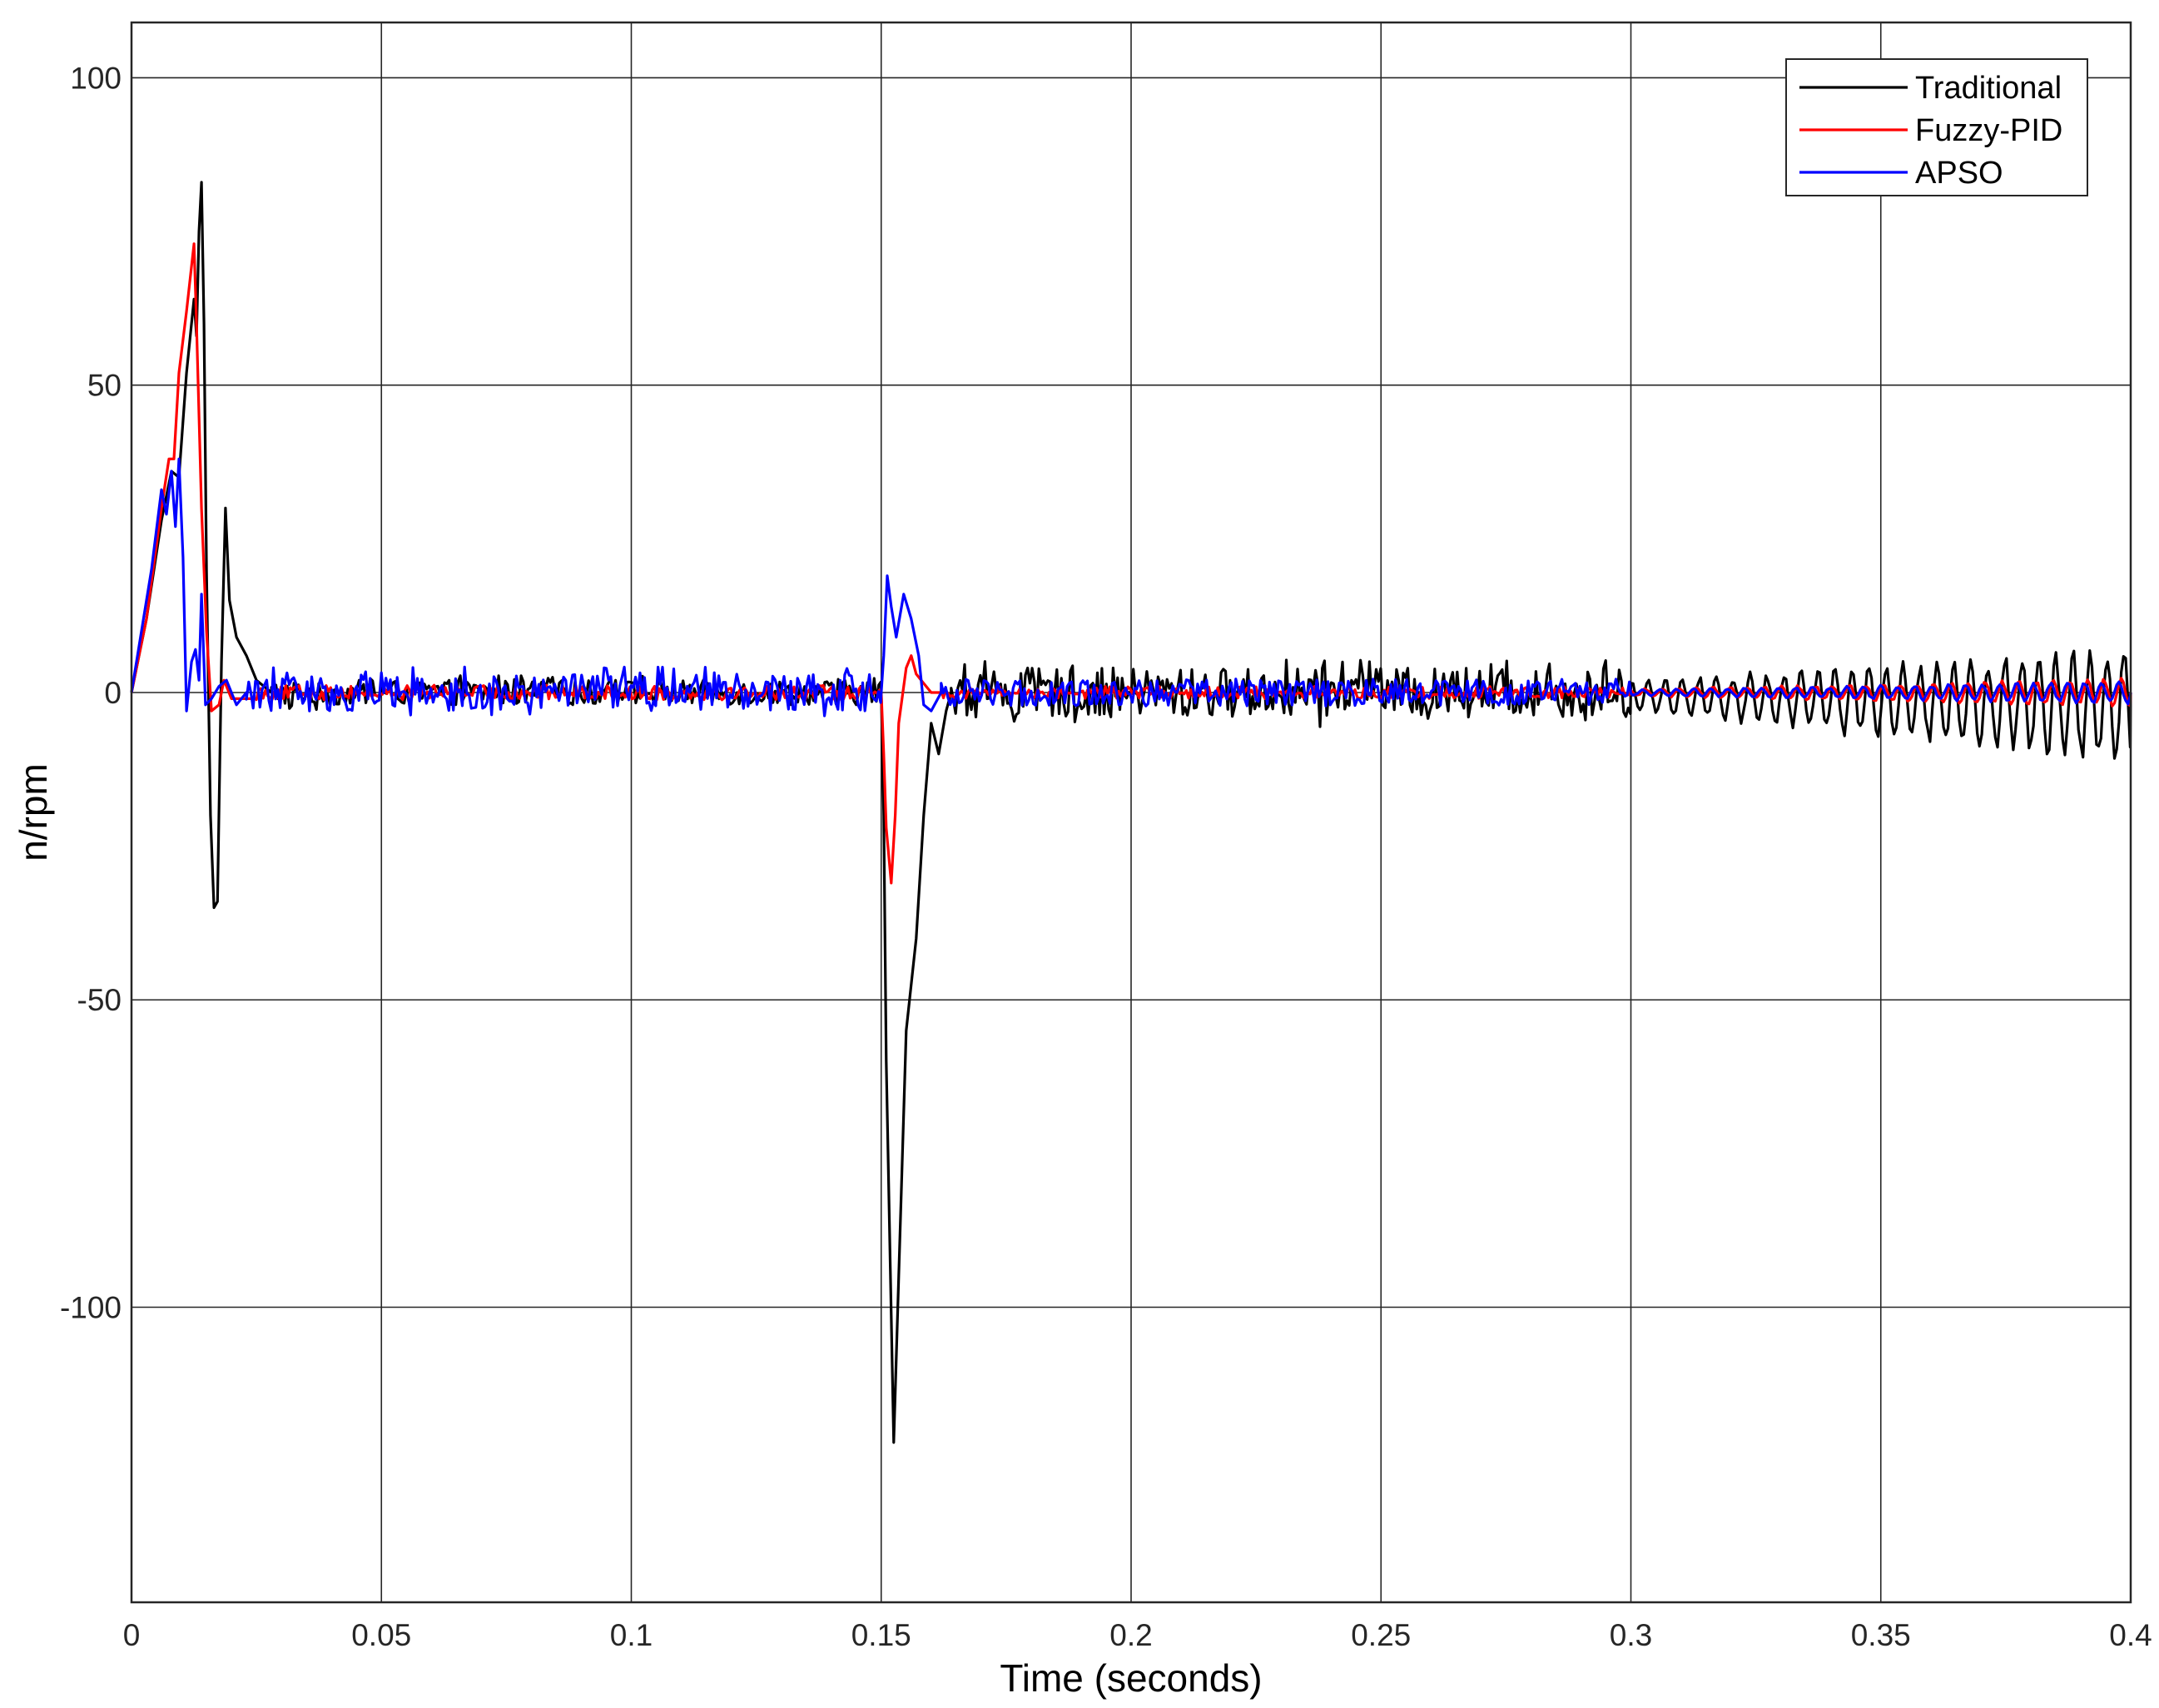 This screenshot has height=1708, width=2159. Describe the element at coordinates (99, 1000) in the screenshot. I see `y-tick-label: -50` at that location.